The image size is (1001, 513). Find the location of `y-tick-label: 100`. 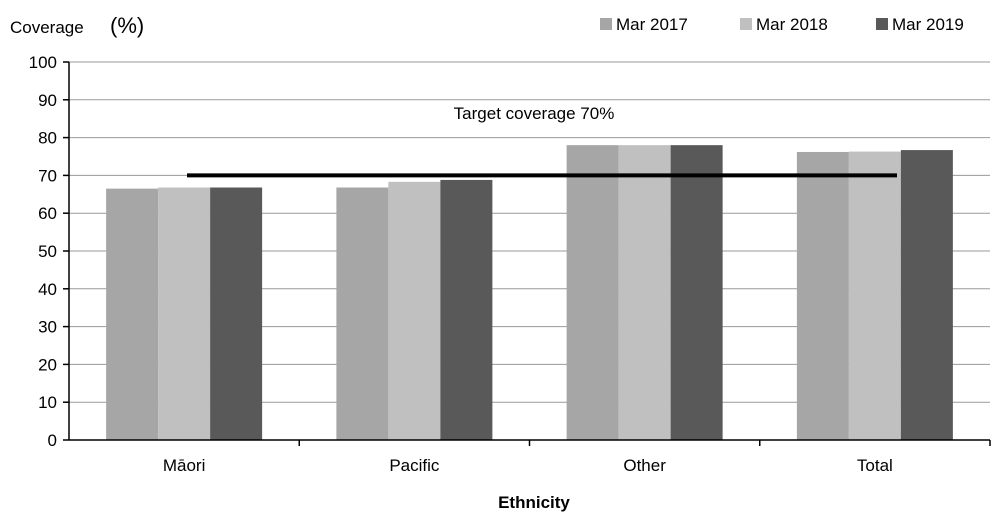

y-tick-label: 100 is located at coordinates (43, 62).